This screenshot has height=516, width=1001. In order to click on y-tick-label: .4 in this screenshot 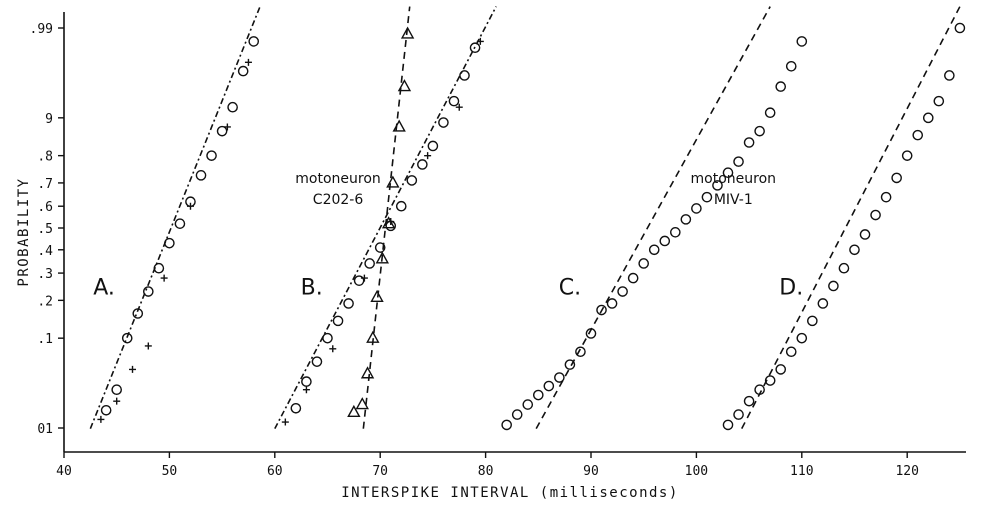, I will do `click(45, 251)`.